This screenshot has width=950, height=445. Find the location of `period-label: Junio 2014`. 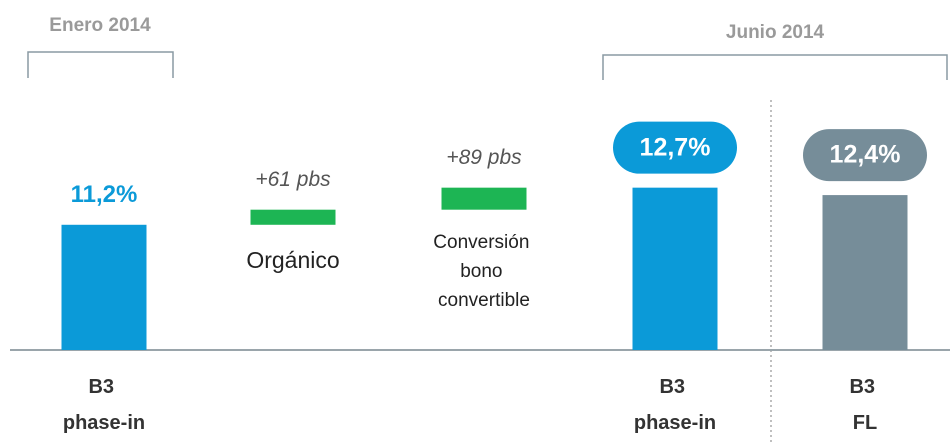

period-label: Junio 2014 is located at coordinates (775, 32).